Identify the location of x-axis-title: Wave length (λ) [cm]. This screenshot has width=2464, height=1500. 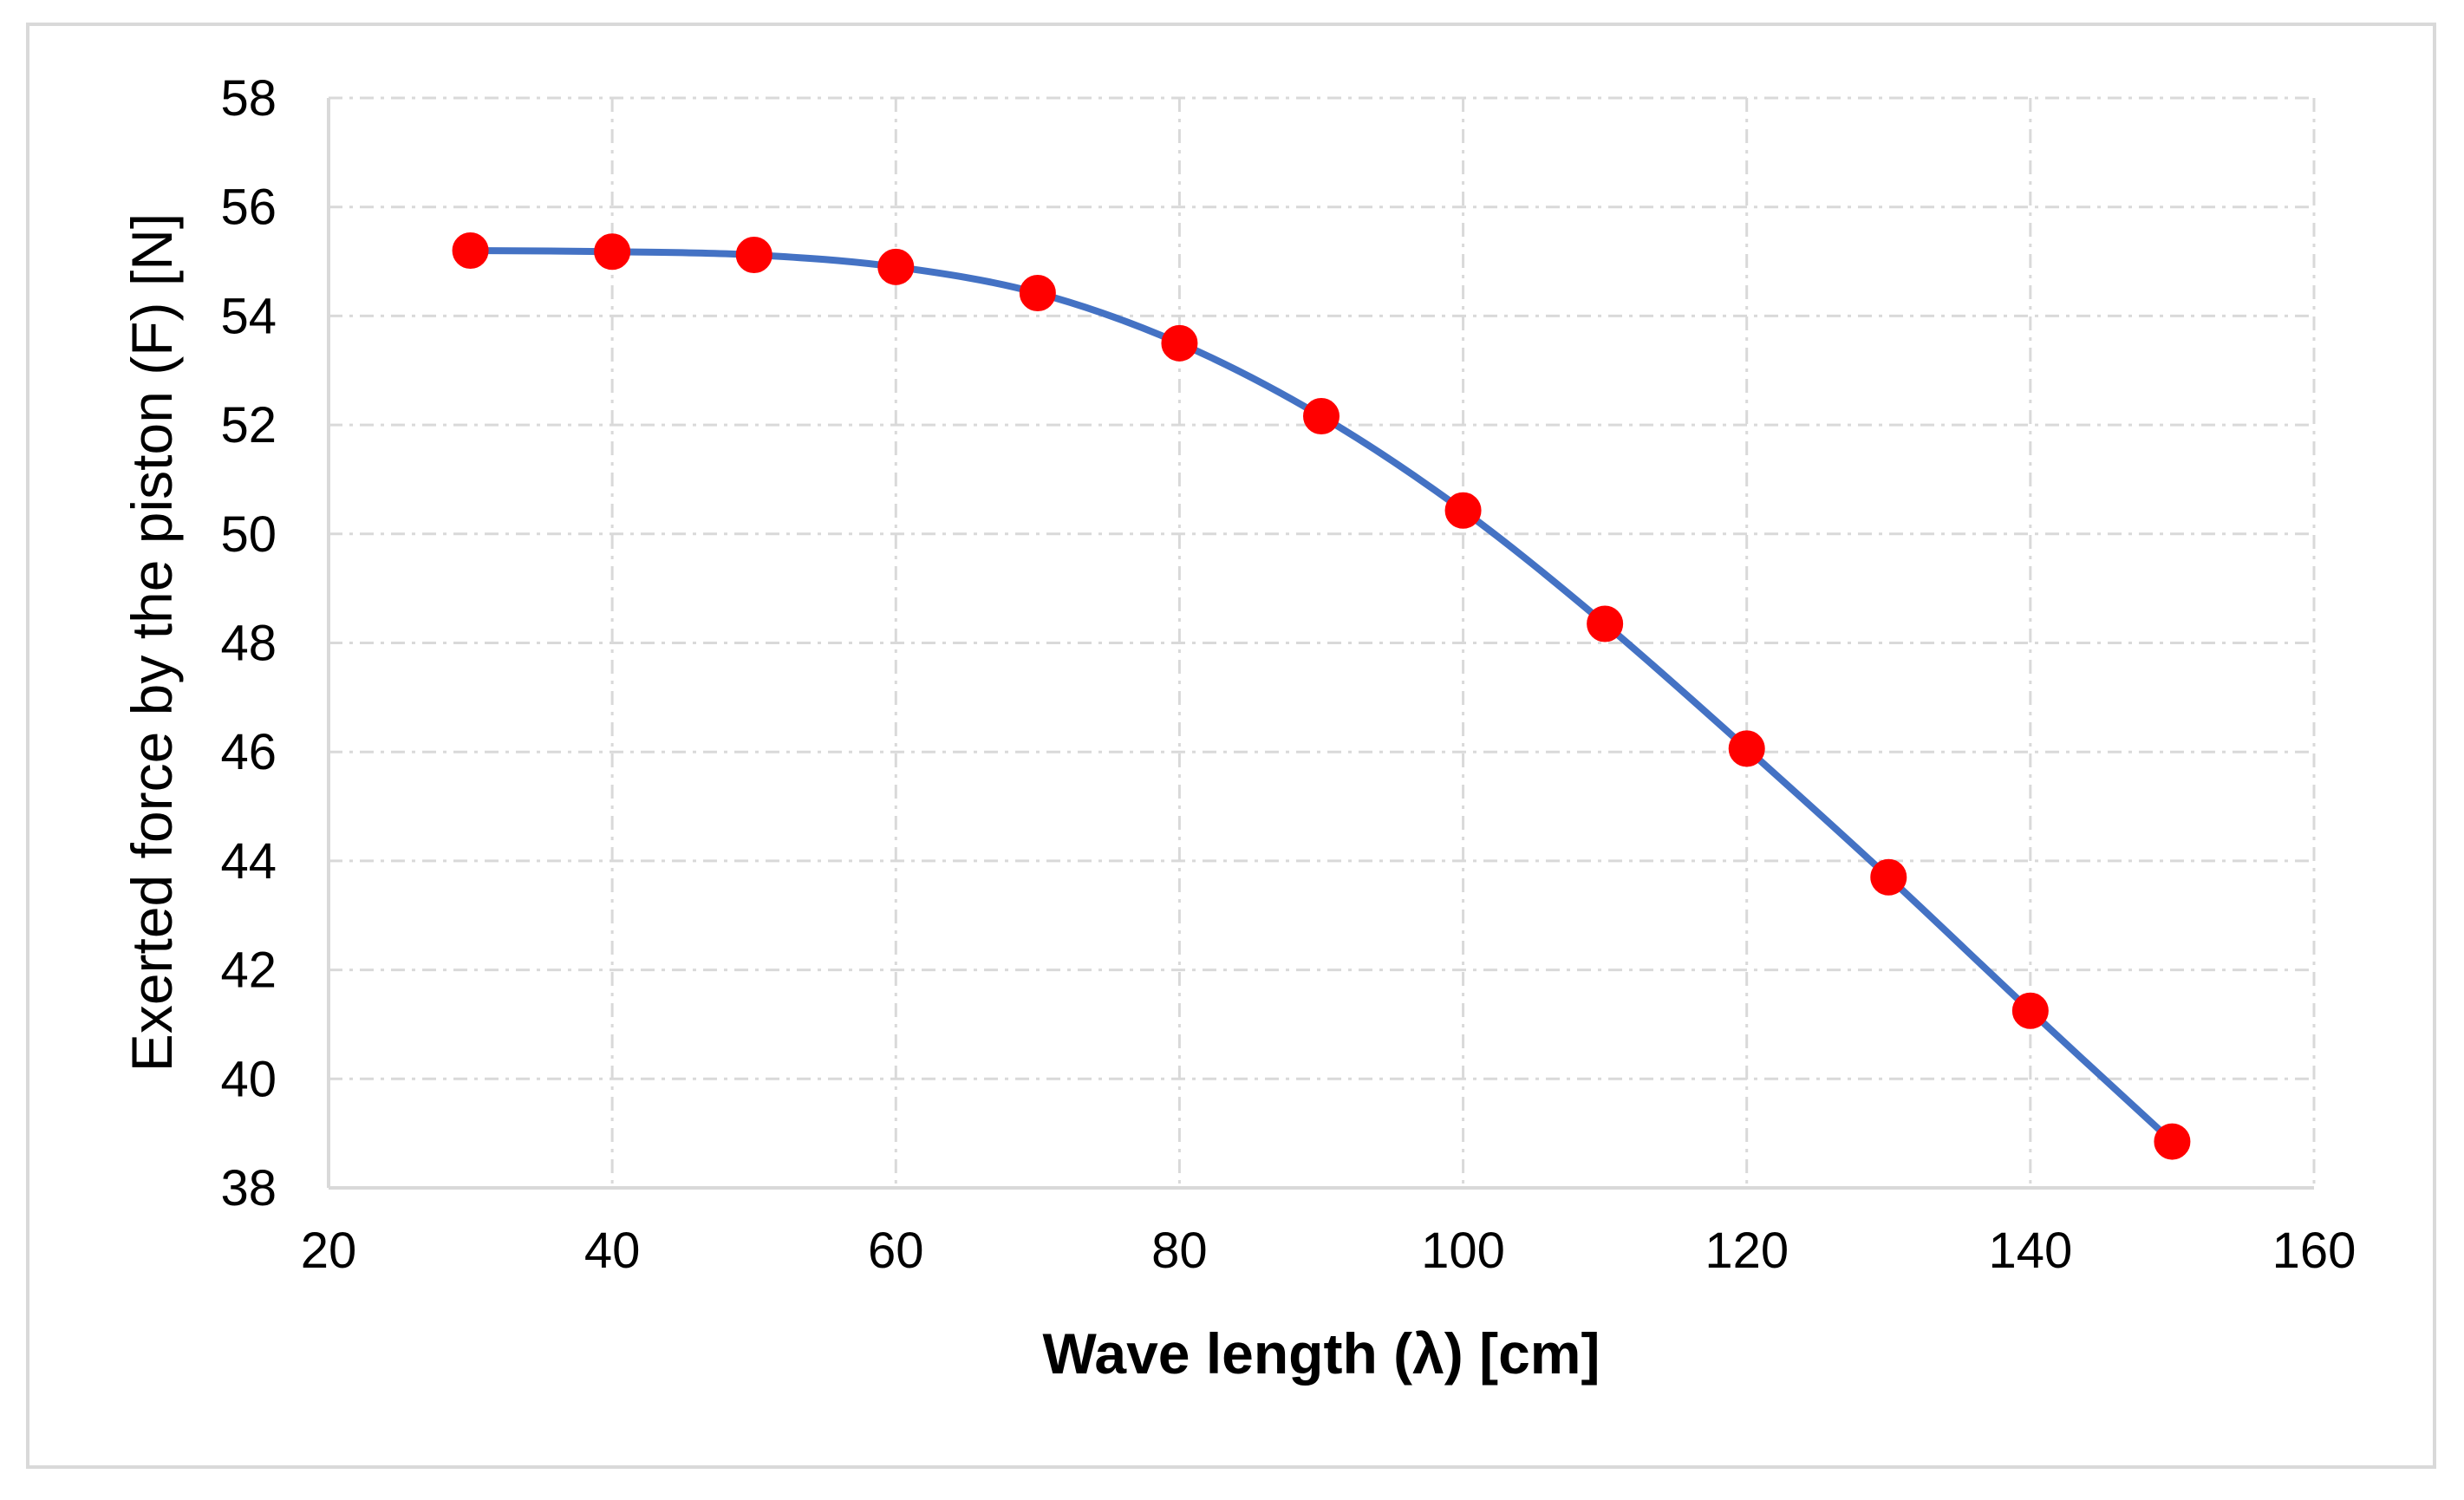
(1321, 1353).